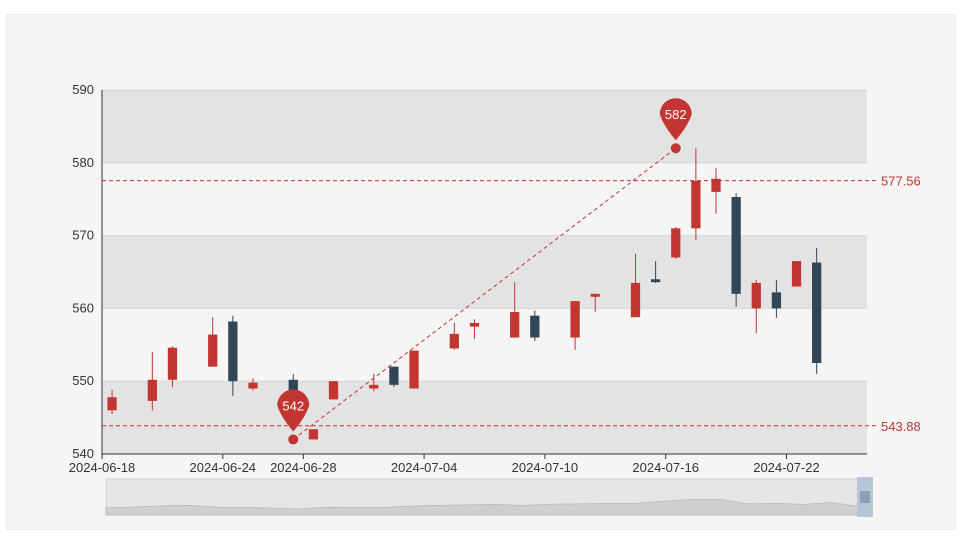 Image resolution: width=960 pixels, height=543 pixels. Describe the element at coordinates (87, 271) in the screenshot. I see `y-axis: 540 550 560 570 580 590` at that location.